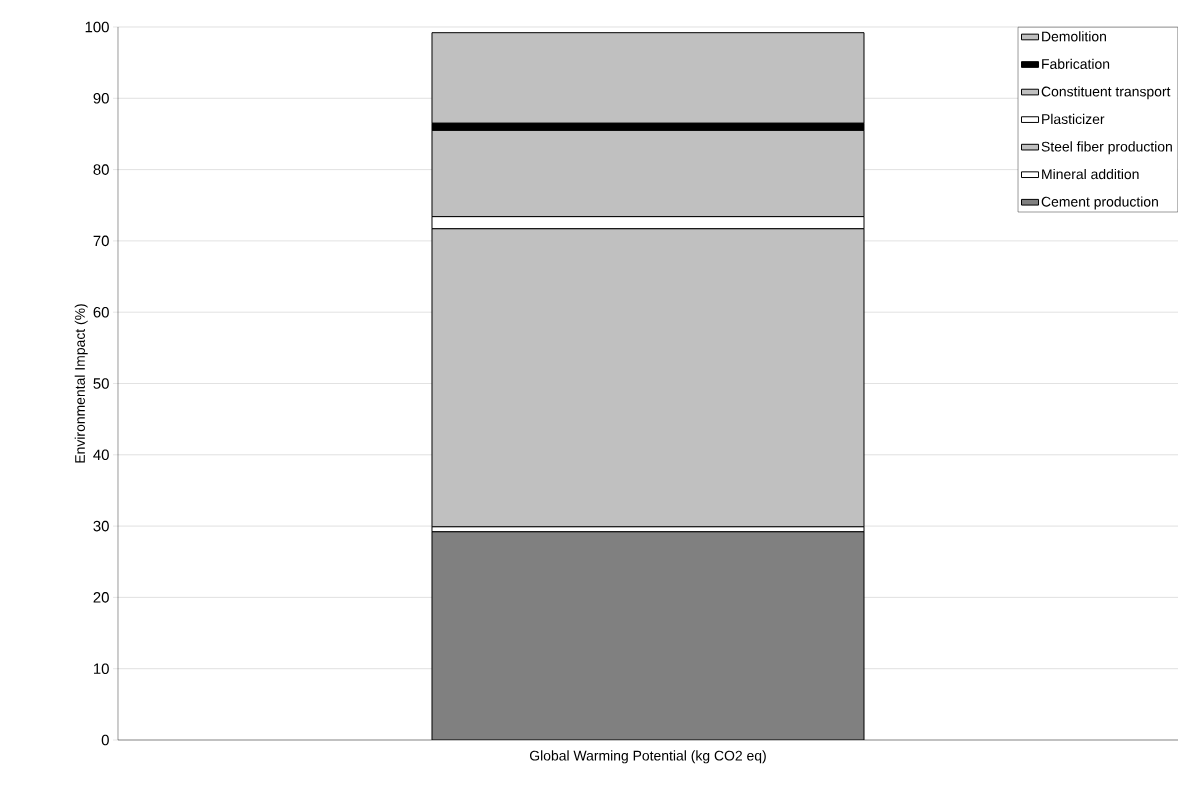 Image resolution: width=1178 pixels, height=787 pixels. I want to click on y-tick-label: 80, so click(101, 169).